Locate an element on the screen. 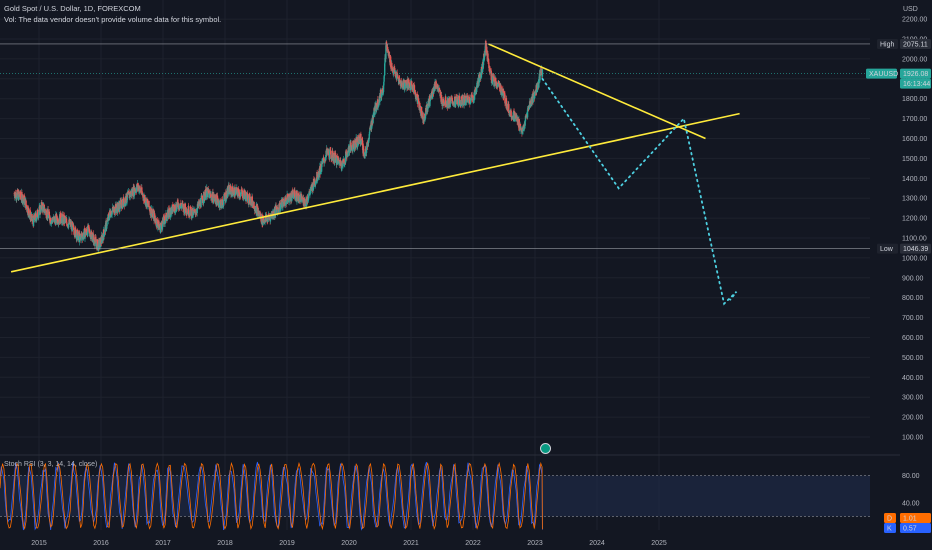  time-tick-label: 2021 is located at coordinates (411, 543).